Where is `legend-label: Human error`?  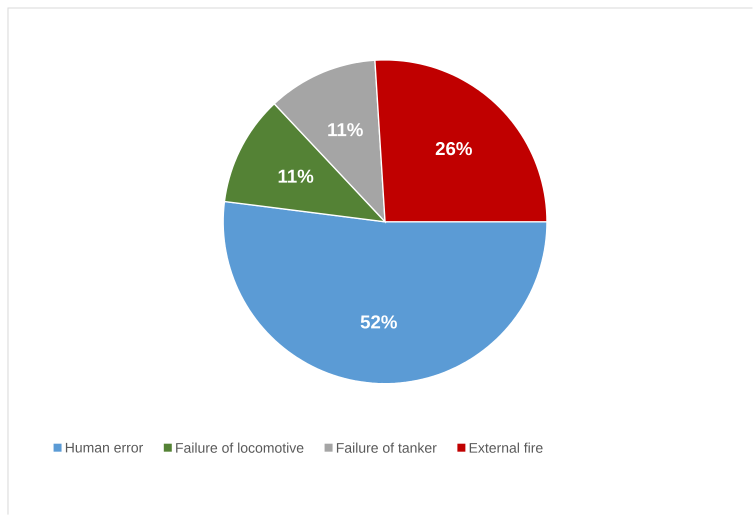 legend-label: Human error is located at coordinates (105, 447).